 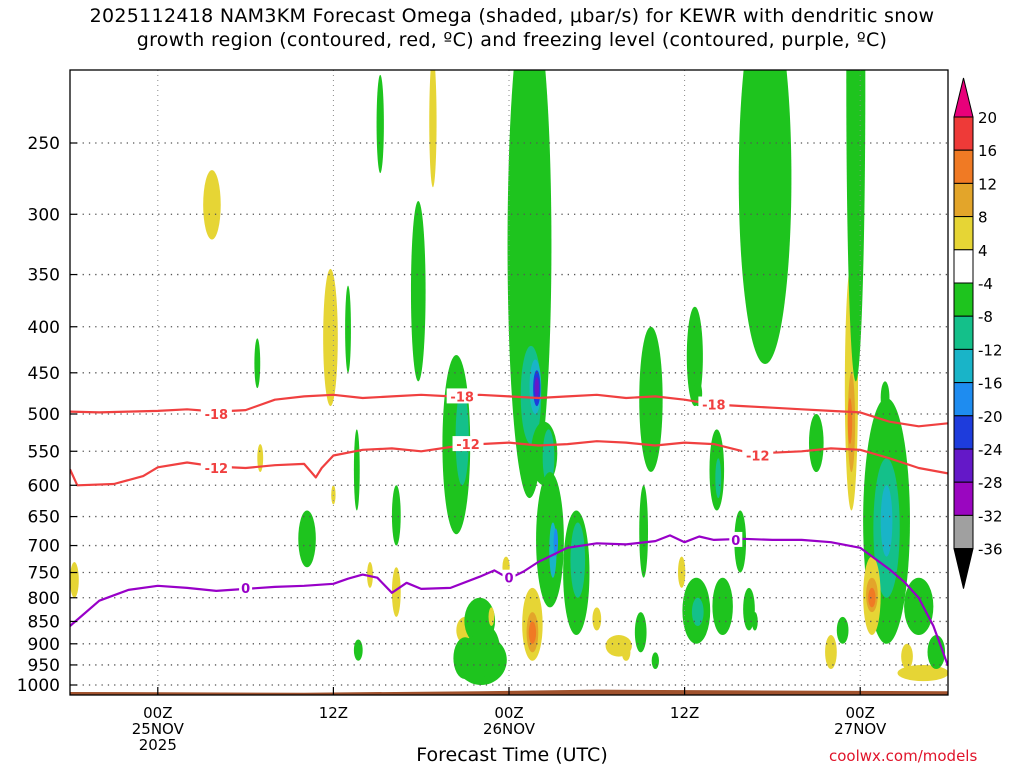 I want to click on y-tick-label-800: 800, so click(x=44, y=599).